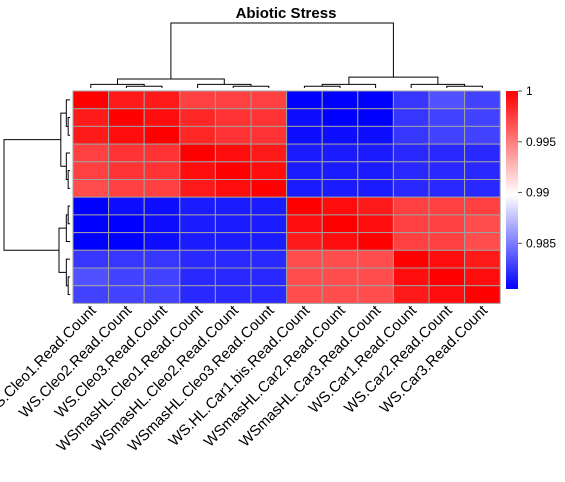 The height and width of the screenshot is (482, 565). What do you see at coordinates (541, 243) in the screenshot?
I see `legend-tick-label: 0.985` at bounding box center [541, 243].